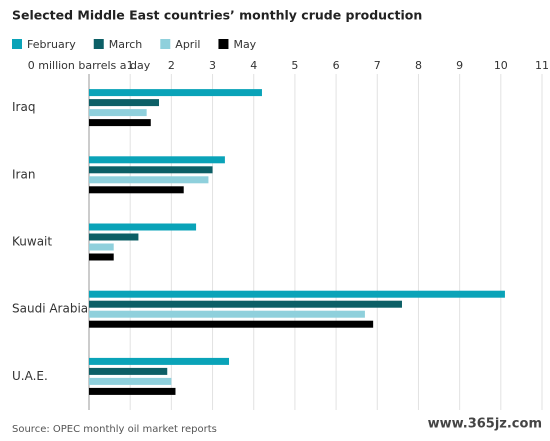 This screenshot has width=550, height=441. I want to click on x-tick-label: 5, so click(294, 65).